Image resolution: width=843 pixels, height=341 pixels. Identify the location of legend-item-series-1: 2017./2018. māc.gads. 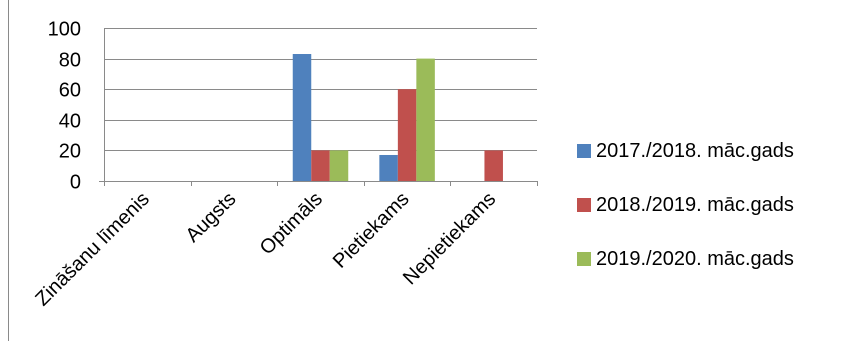
(685, 151).